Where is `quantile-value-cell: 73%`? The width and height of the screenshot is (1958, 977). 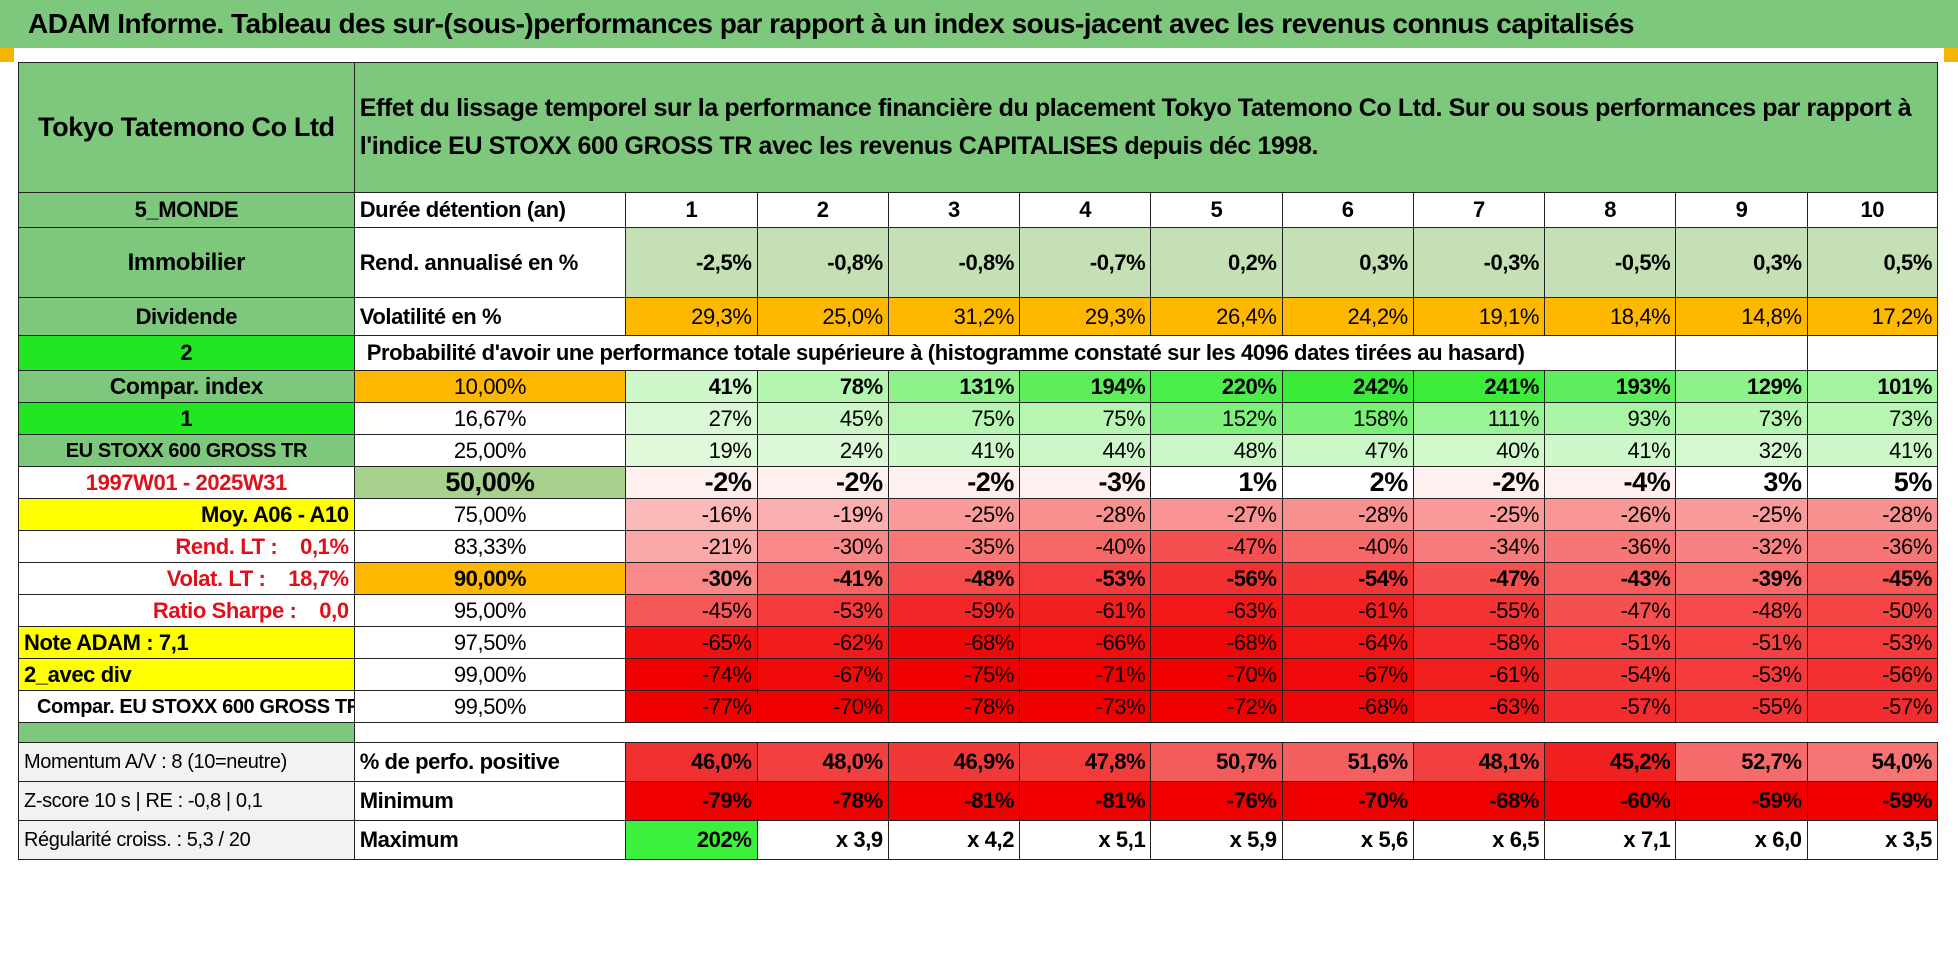
quantile-value-cell: 73% is located at coordinates (1741, 418).